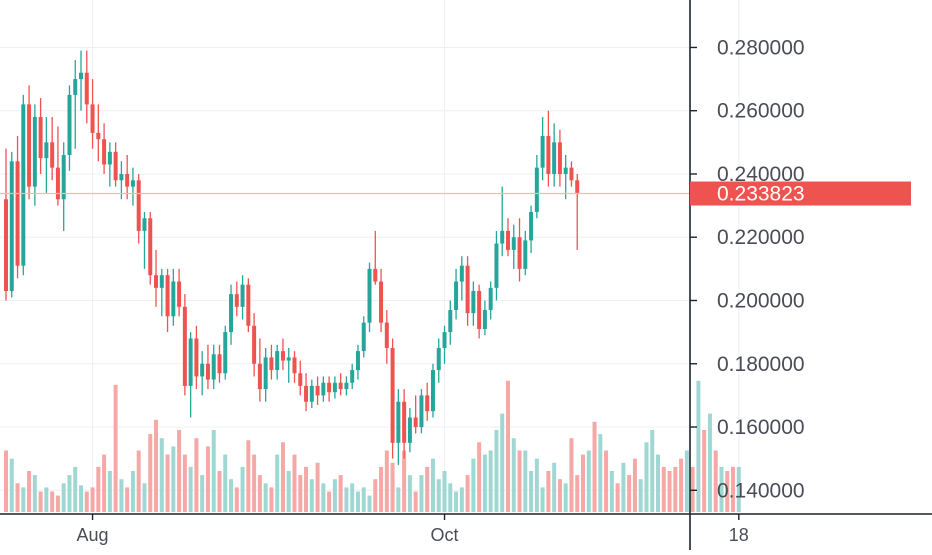  What do you see at coordinates (413, 529) in the screenshot?
I see `time-axis: Aug Oct 18` at bounding box center [413, 529].